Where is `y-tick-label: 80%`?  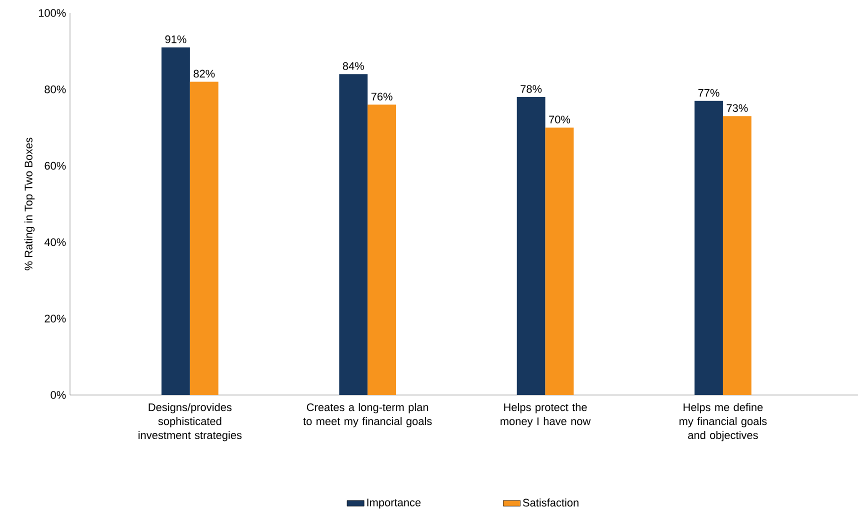 y-tick-label: 80% is located at coordinates (55, 90).